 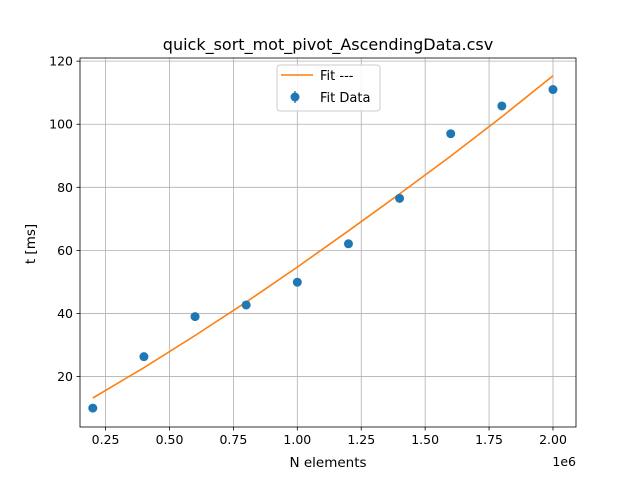 I want to click on chart-title: quick_sort_mot_pivot_AscendingData.csv, so click(x=328, y=45).